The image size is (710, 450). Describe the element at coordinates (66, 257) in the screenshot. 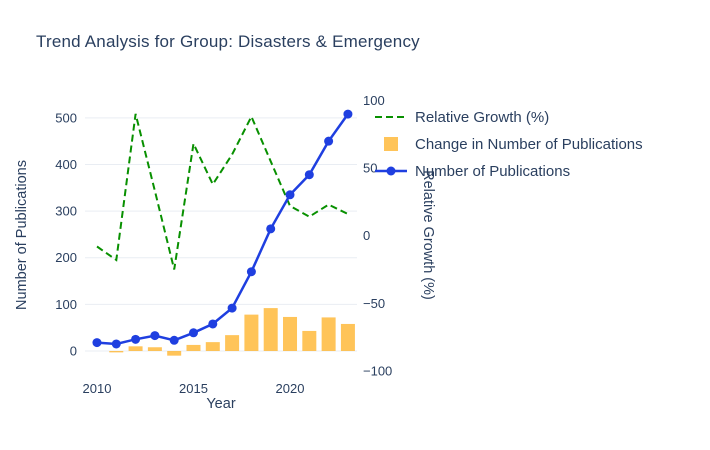

I see `left-tick-label: 200` at that location.